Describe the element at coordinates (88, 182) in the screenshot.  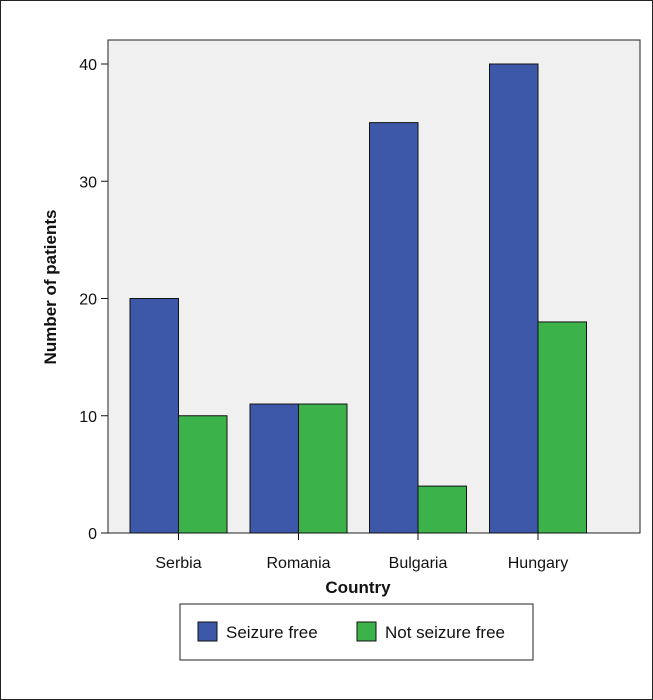
I see `y-tick-label: 30` at that location.